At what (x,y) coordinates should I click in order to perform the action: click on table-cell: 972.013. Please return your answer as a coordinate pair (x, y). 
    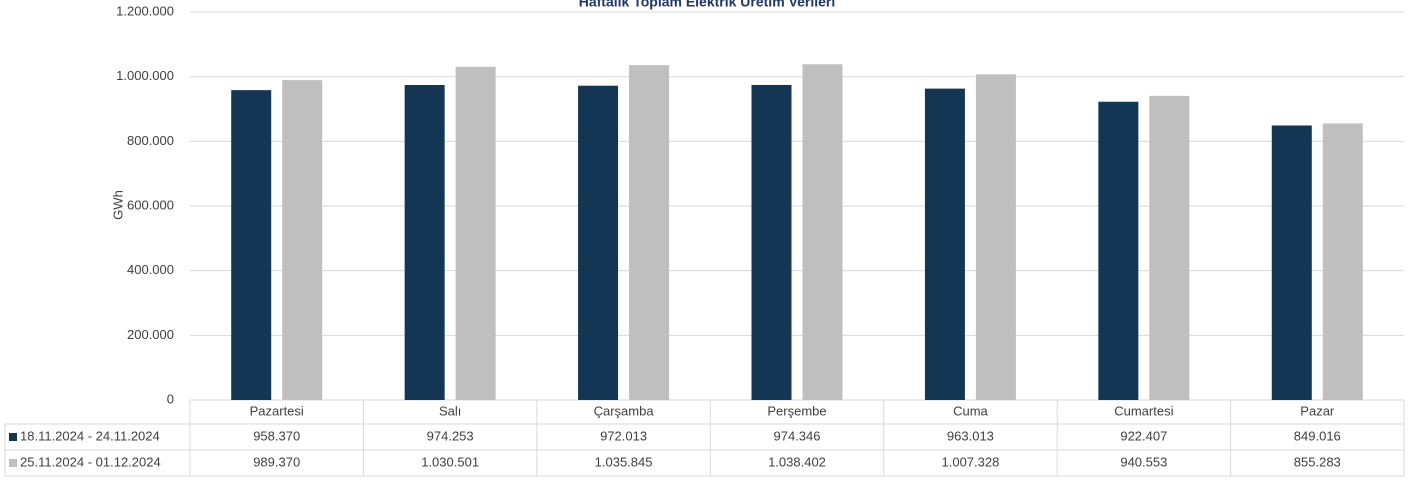
    Looking at the image, I should click on (623, 435).